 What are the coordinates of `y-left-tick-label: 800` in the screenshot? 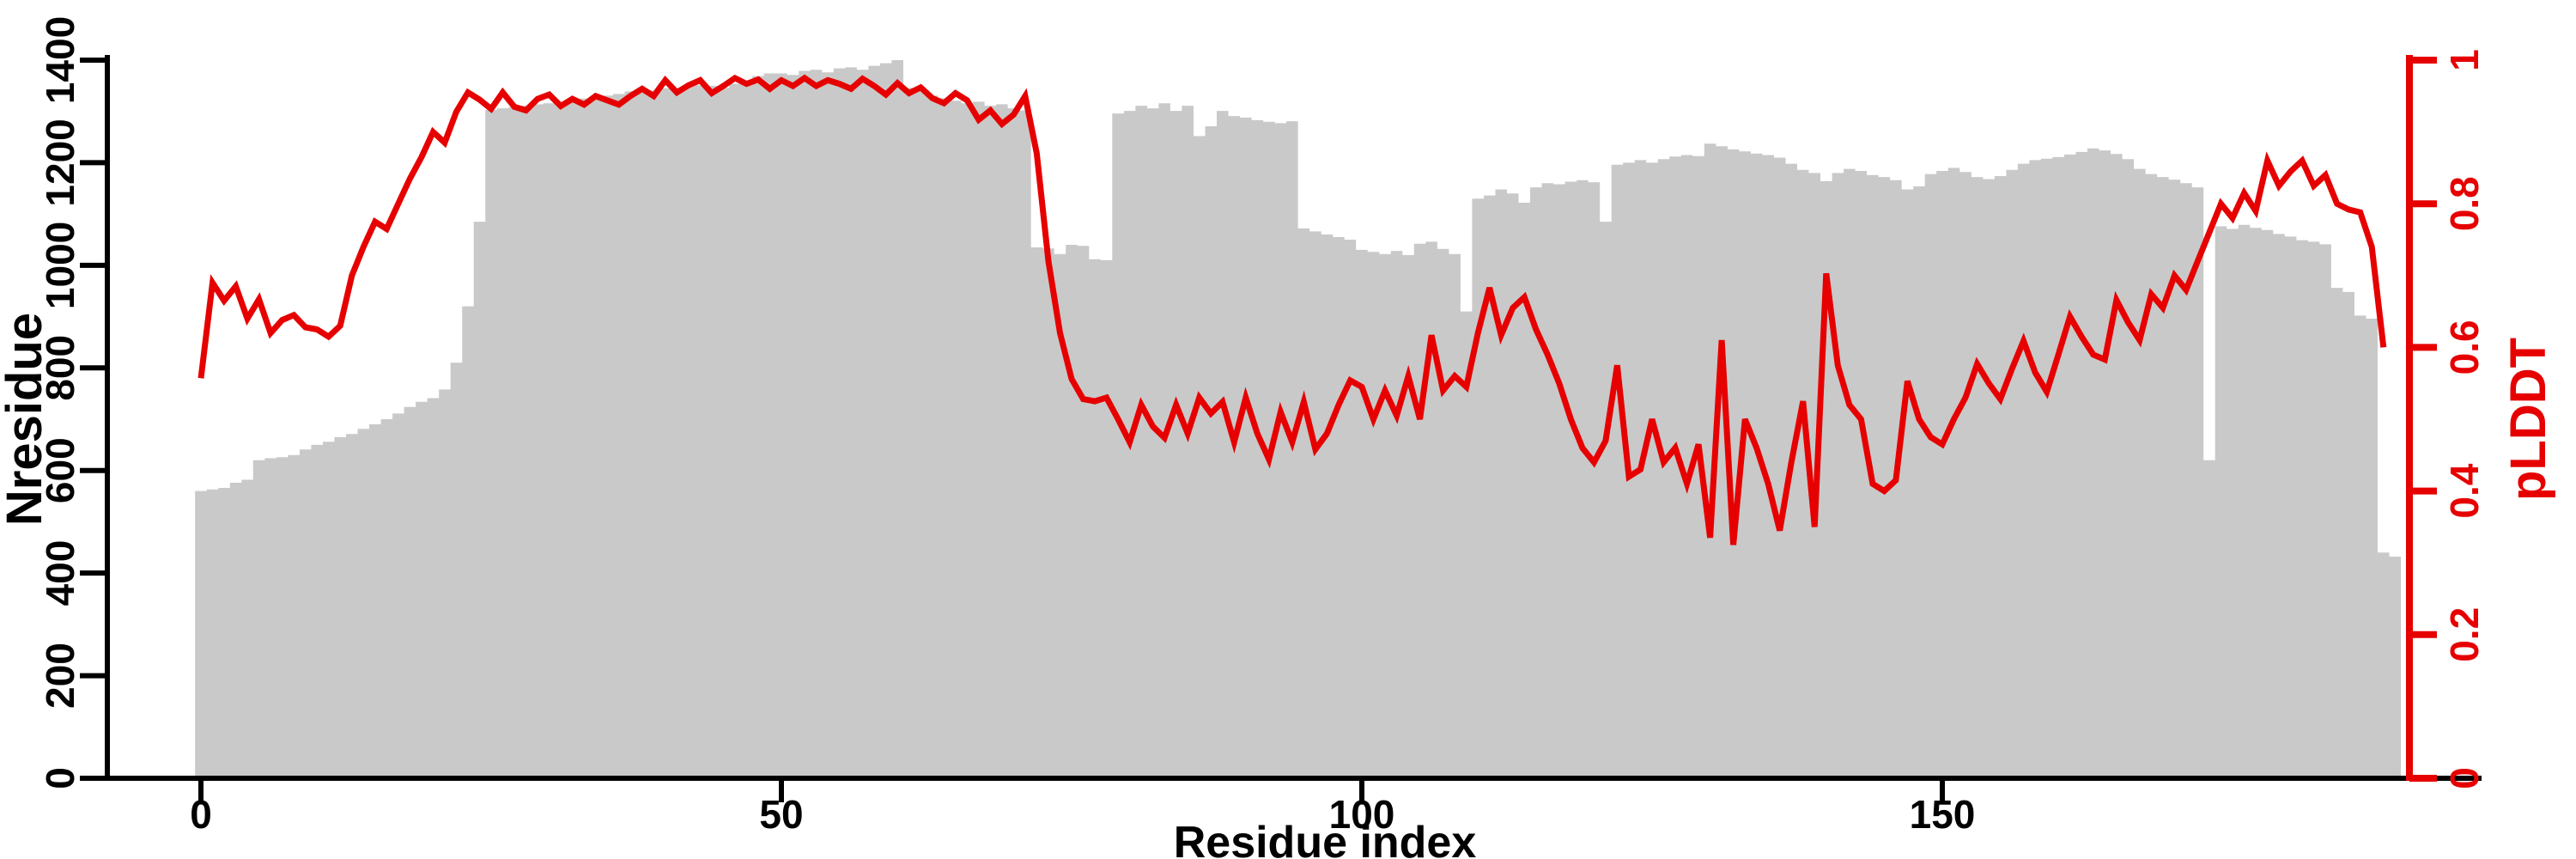 It's located at (60, 368).